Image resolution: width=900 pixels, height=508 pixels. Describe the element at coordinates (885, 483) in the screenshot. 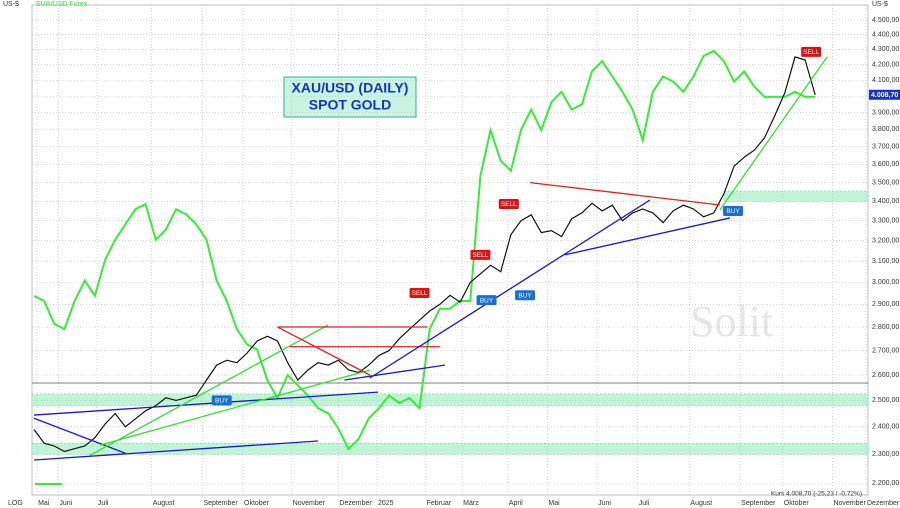

I see `y-tick-label: 2.200,00` at that location.